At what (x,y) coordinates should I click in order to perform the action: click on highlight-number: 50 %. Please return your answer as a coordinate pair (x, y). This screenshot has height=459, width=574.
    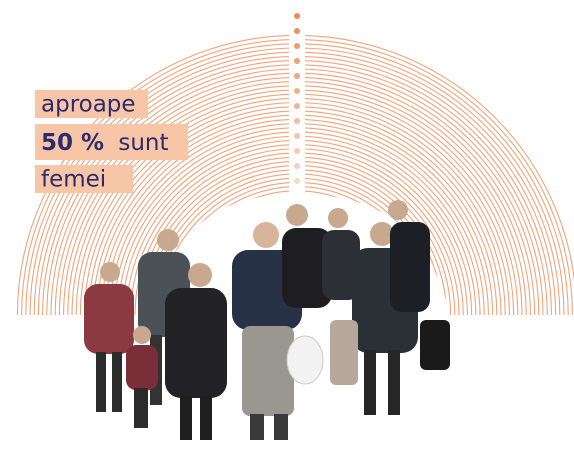
    Looking at the image, I should click on (72, 143).